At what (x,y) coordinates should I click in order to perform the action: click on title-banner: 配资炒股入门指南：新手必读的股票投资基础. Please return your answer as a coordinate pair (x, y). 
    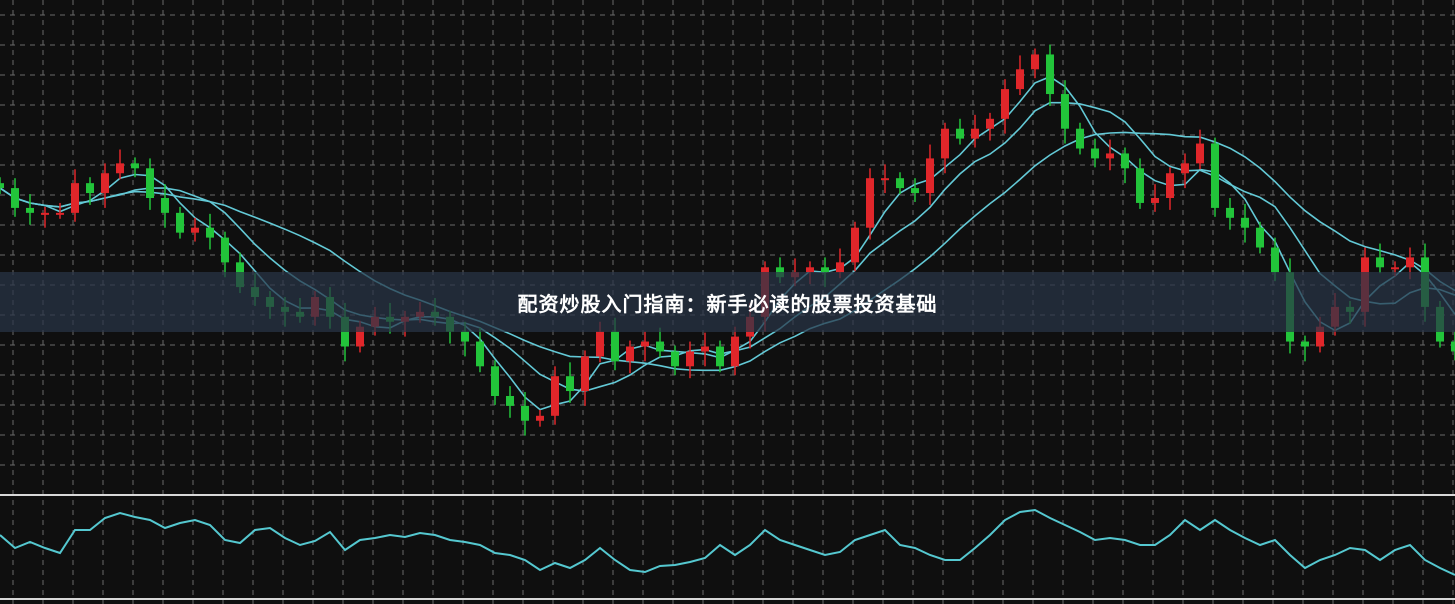
    Looking at the image, I should click on (727, 302).